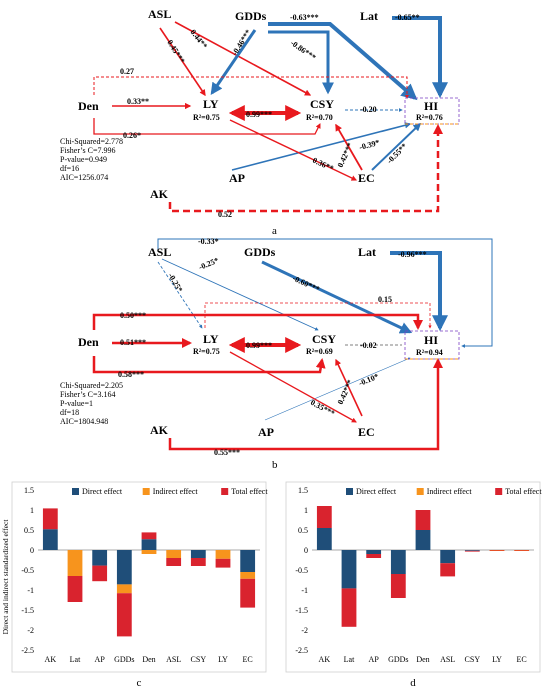 This screenshot has width=550, height=695. What do you see at coordinates (322, 104) in the screenshot?
I see `node-a-csy: CSY` at bounding box center [322, 104].